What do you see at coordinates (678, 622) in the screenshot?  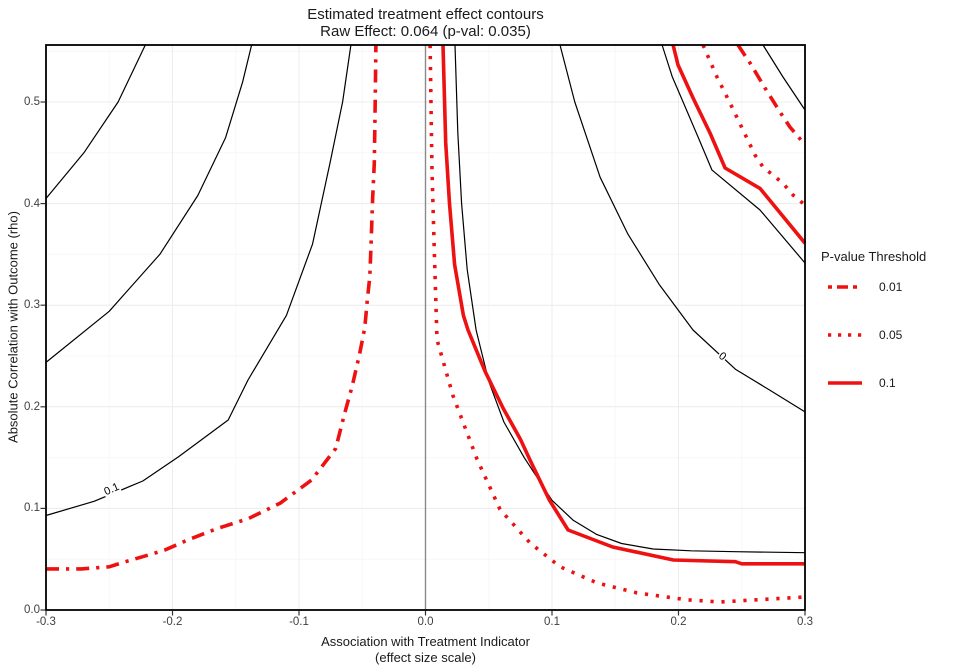 I see `x-tick-label: 0.2` at bounding box center [678, 622].